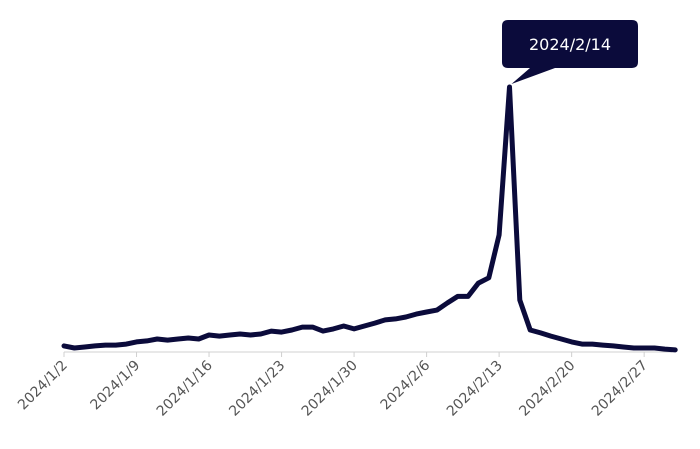 Image resolution: width=700 pixels, height=449 pixels. Describe the element at coordinates (475, 389) in the screenshot. I see `x-tick-label: 2024/2/13` at that location.